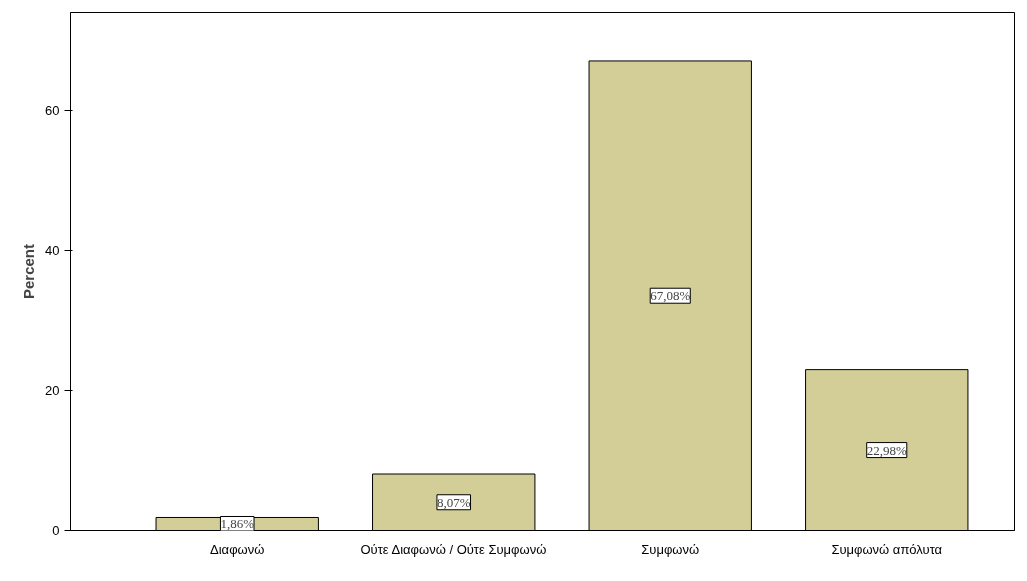 This screenshot has width=1027, height=581. What do you see at coordinates (56, 530) in the screenshot?
I see `y-tick-label: 0` at bounding box center [56, 530].